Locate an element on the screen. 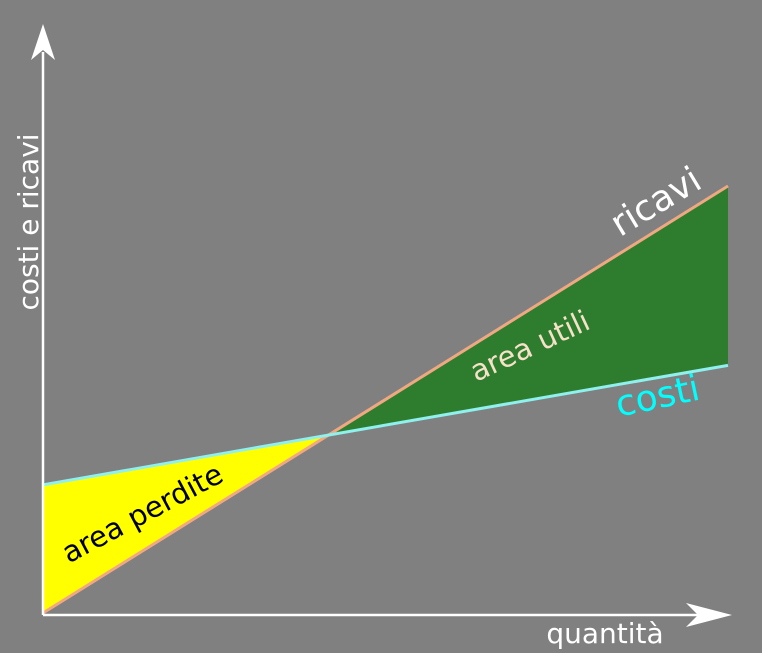  y-axis-arrow is located at coordinates (43, 42).